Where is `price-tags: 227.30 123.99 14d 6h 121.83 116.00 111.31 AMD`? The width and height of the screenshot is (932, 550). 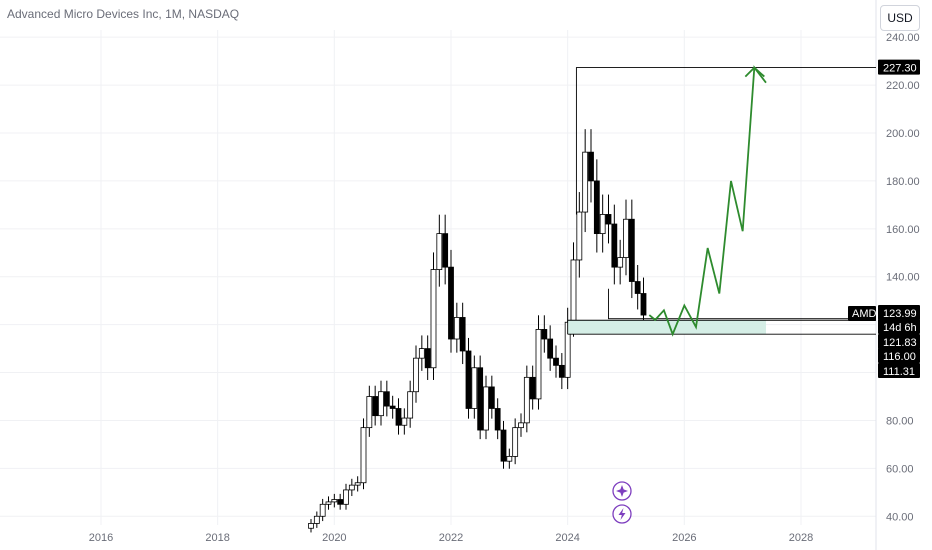
price-tags: 227.30 123.99 14d 6h 121.83 116.00 111.31 AMD is located at coordinates (884, 218).